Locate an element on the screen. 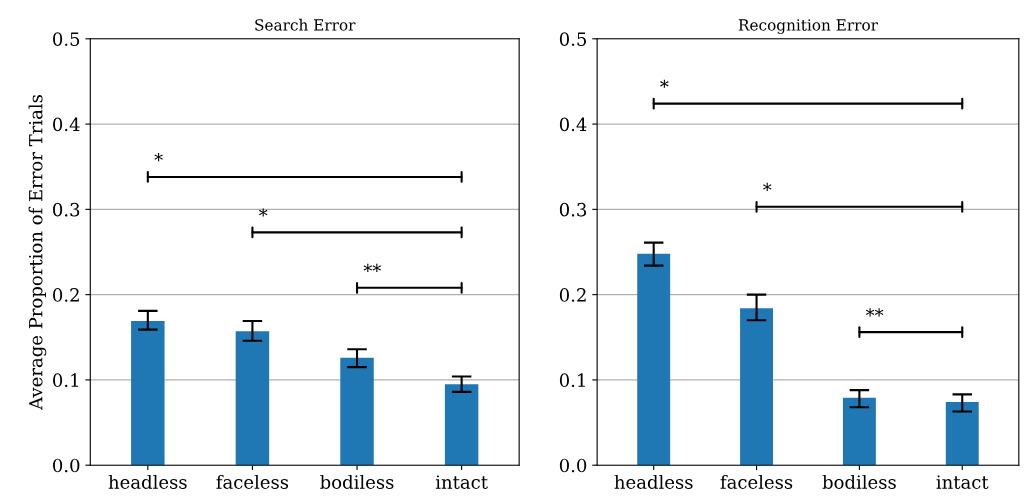  chart-title: Search Error is located at coordinates (305, 24).